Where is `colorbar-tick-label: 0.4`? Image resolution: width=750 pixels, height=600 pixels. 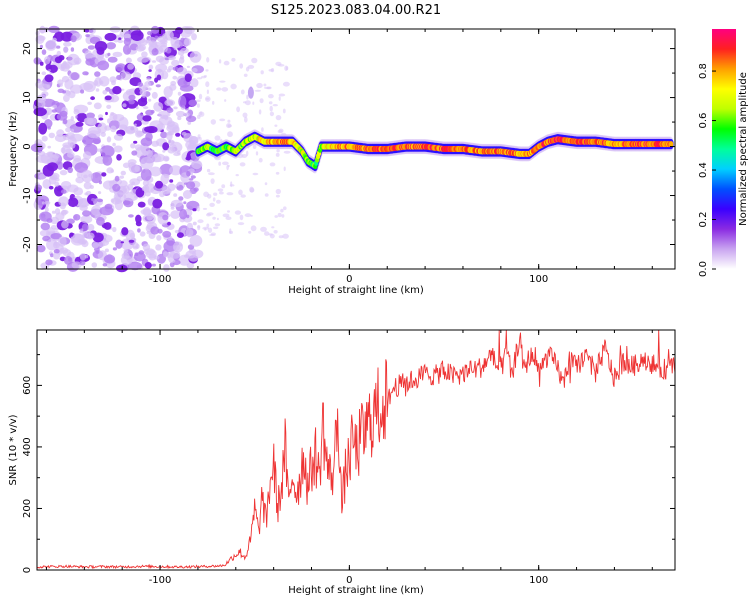
colorbar-tick-label: 0.4 is located at coordinates (703, 170).